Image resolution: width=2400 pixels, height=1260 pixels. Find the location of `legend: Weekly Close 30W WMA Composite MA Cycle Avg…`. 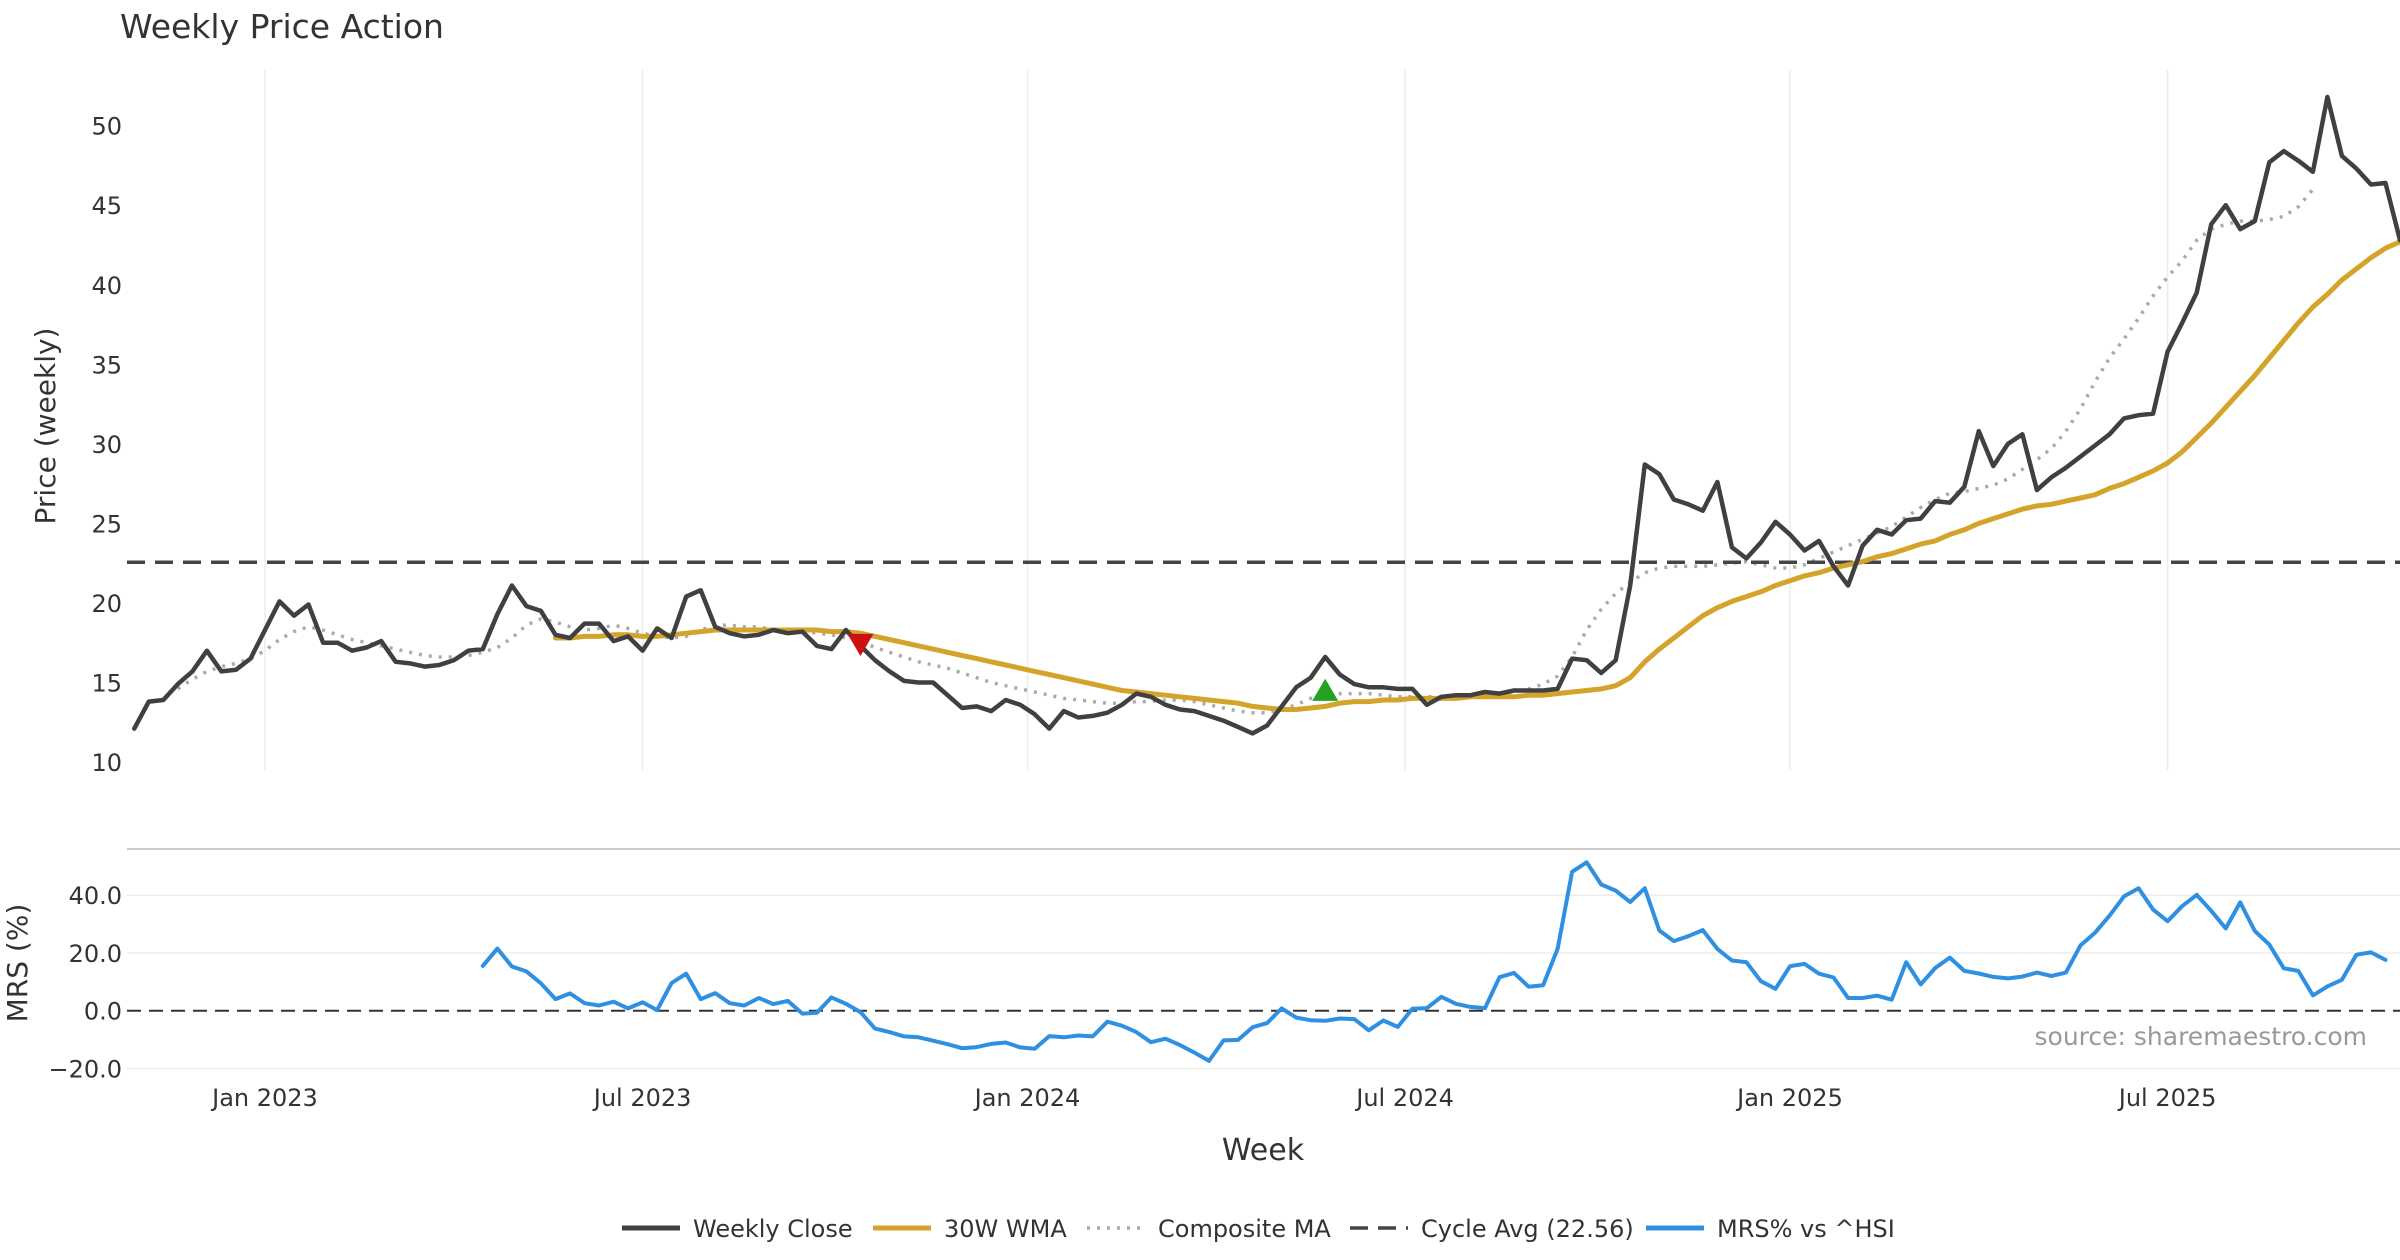

legend: Weekly Close 30W WMA Composite MA Cycle Avg… is located at coordinates (1258, 1229).